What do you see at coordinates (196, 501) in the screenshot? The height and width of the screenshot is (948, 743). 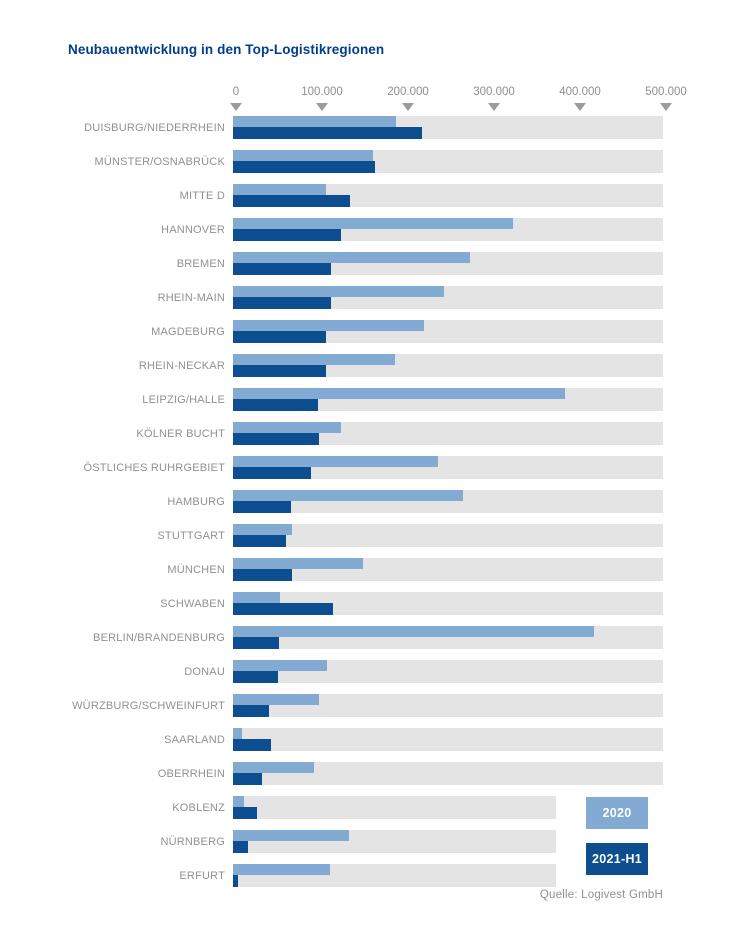 I see `category-label: HAMBURG` at bounding box center [196, 501].